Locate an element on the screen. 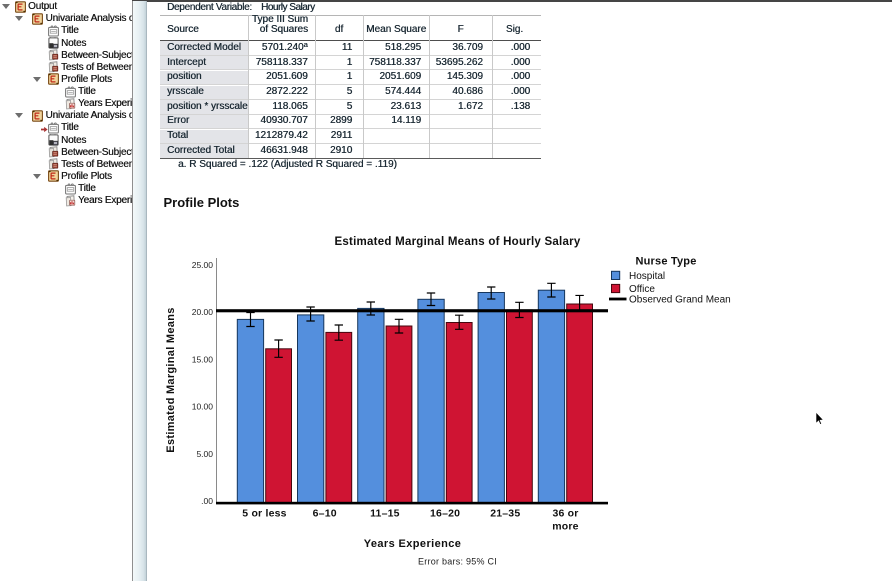 The width and height of the screenshot is (892, 581). svg-text: Error bars: 95% CI is located at coordinates (457, 562).